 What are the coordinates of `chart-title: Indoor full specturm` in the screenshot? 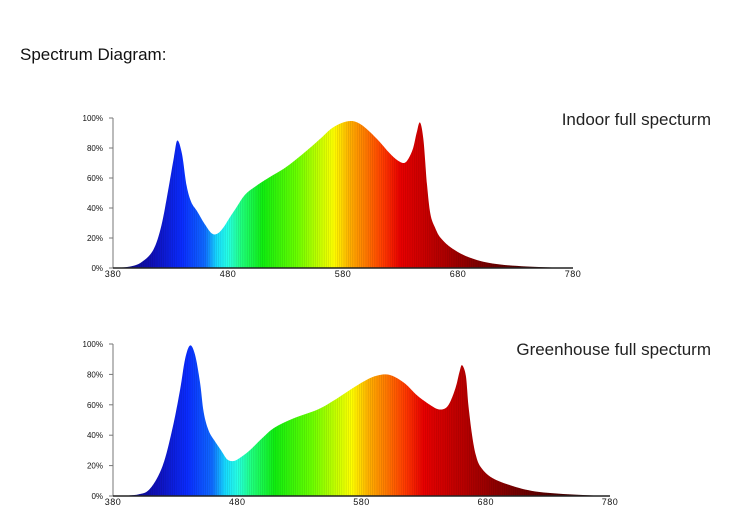 It's located at (636, 119).